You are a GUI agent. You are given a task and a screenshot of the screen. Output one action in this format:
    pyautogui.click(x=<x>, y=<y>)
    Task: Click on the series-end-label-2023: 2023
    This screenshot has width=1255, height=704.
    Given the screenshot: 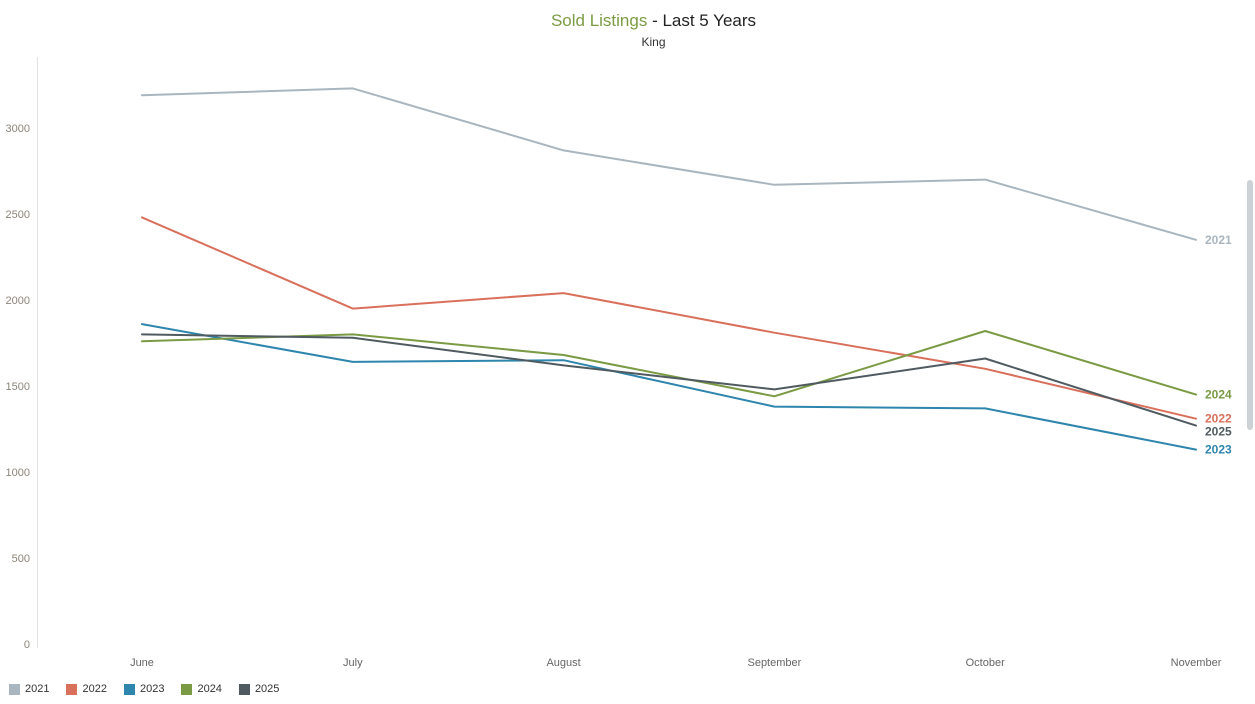 What is the action you would take?
    pyautogui.click(x=1218, y=450)
    